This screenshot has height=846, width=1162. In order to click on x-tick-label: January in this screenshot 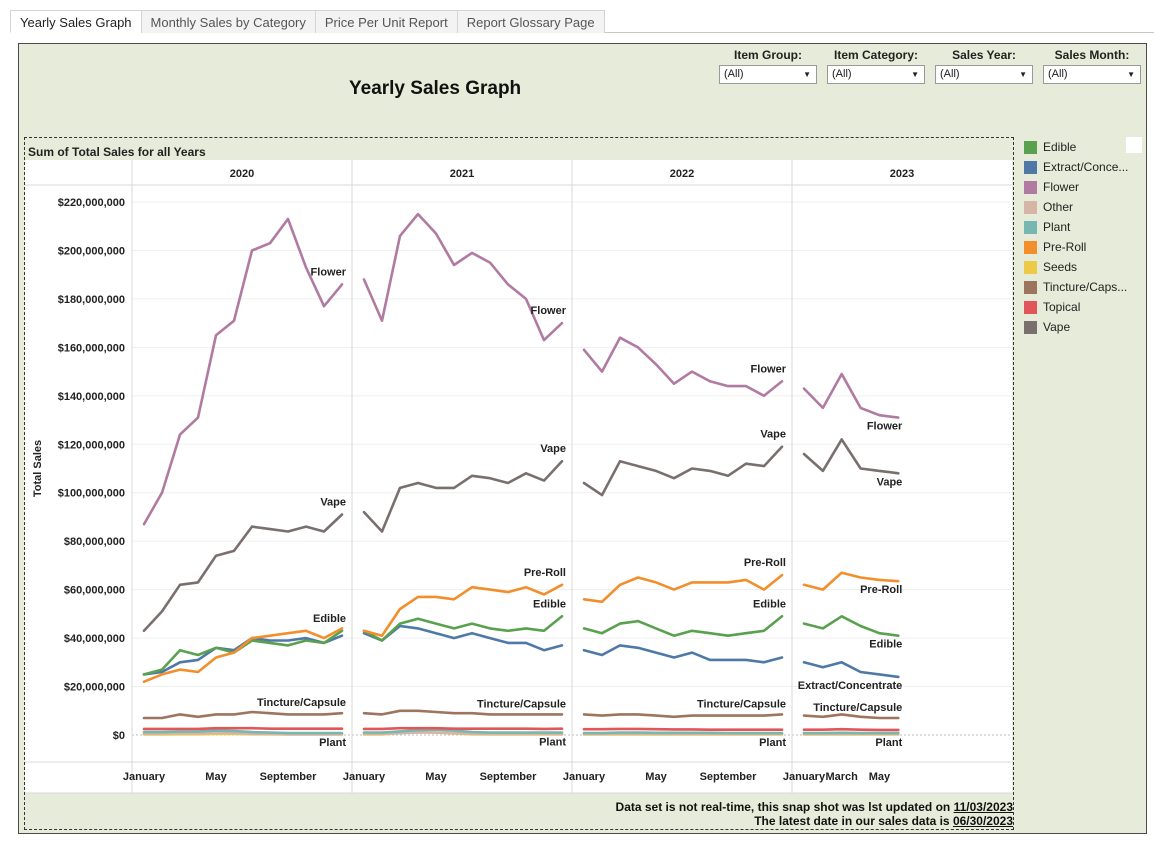, I will do `click(584, 777)`.